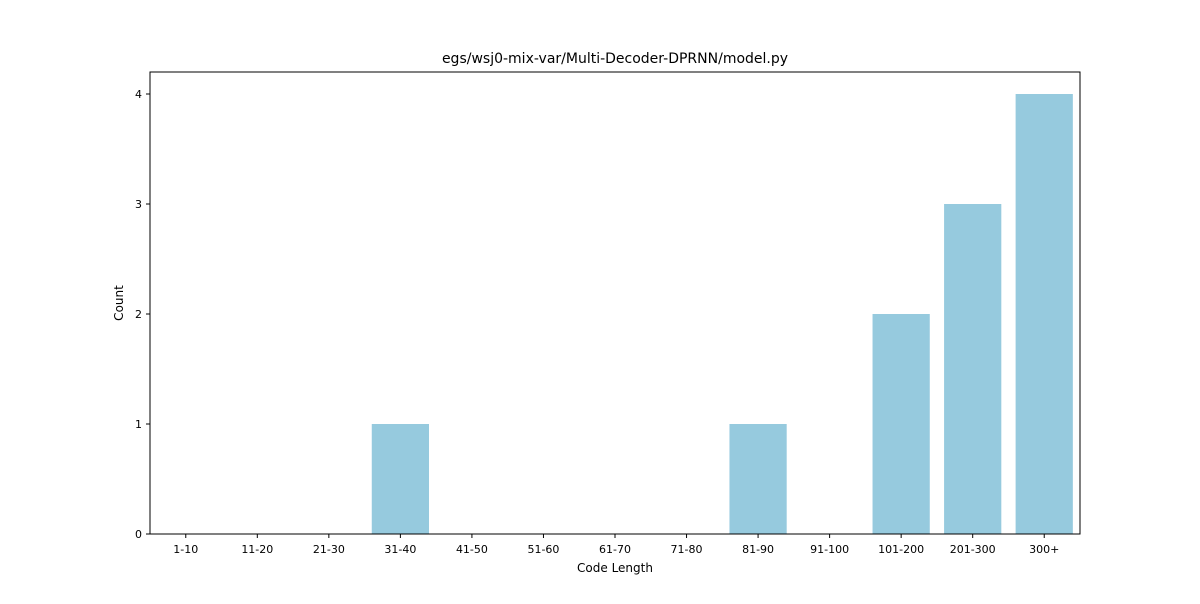  I want to click on y-axis-label: Count, so click(119, 303).